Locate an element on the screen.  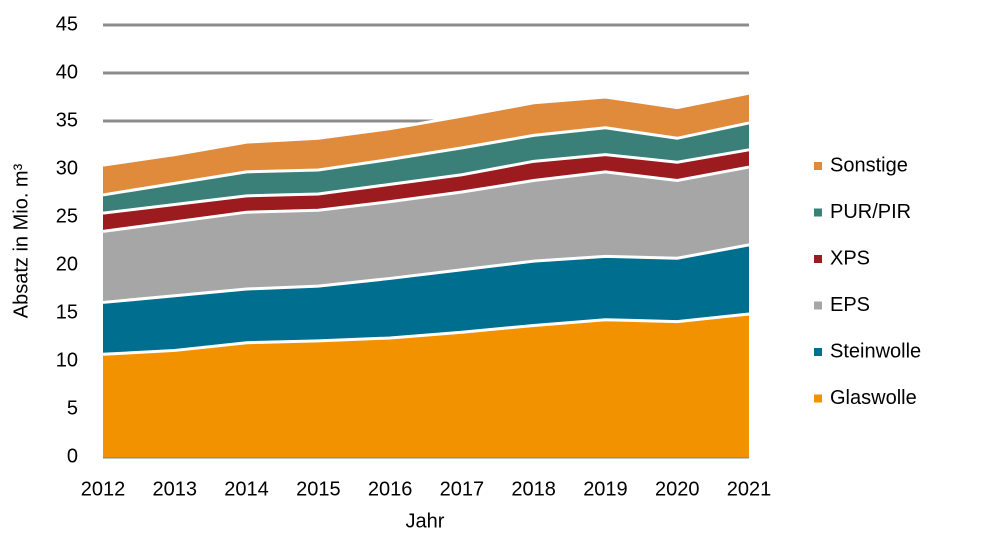
y-axis-label: Absatz in Mio. m³ is located at coordinates (21, 240).